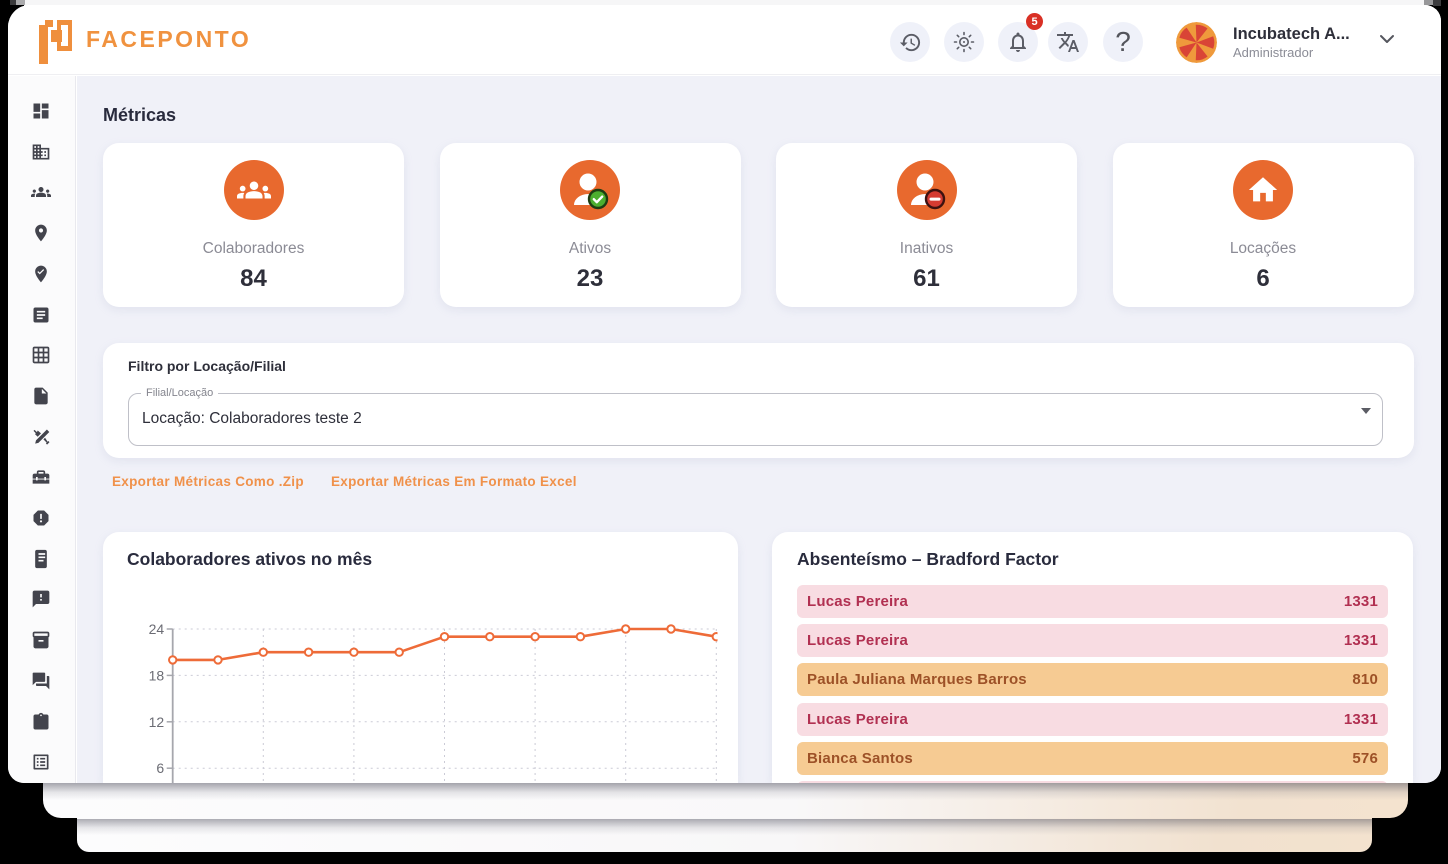 The width and height of the screenshot is (1448, 864). What do you see at coordinates (160, 768) in the screenshot?
I see `svg-text: 6` at bounding box center [160, 768].